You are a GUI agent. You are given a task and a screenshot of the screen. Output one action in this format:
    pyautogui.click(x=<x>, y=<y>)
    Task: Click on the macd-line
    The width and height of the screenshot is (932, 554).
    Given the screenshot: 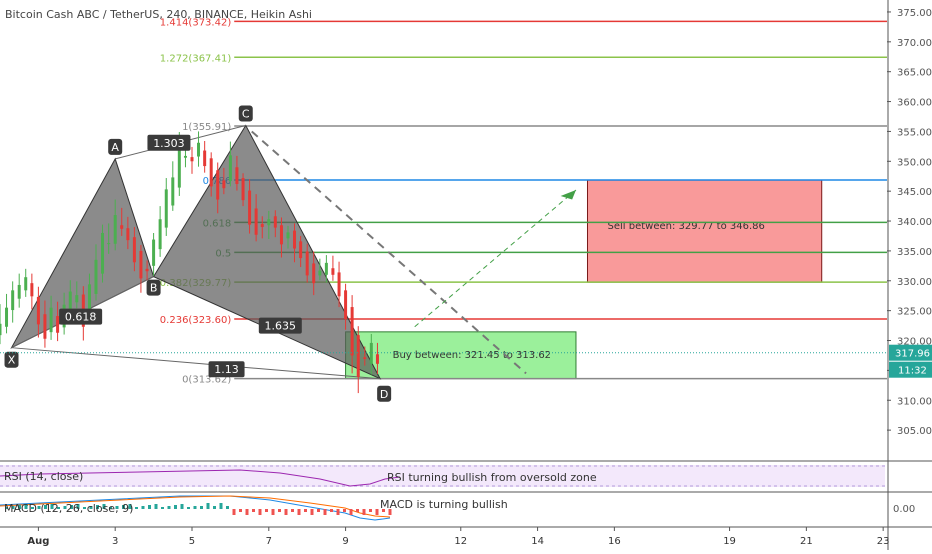 What is the action you would take?
    pyautogui.click(x=195, y=508)
    